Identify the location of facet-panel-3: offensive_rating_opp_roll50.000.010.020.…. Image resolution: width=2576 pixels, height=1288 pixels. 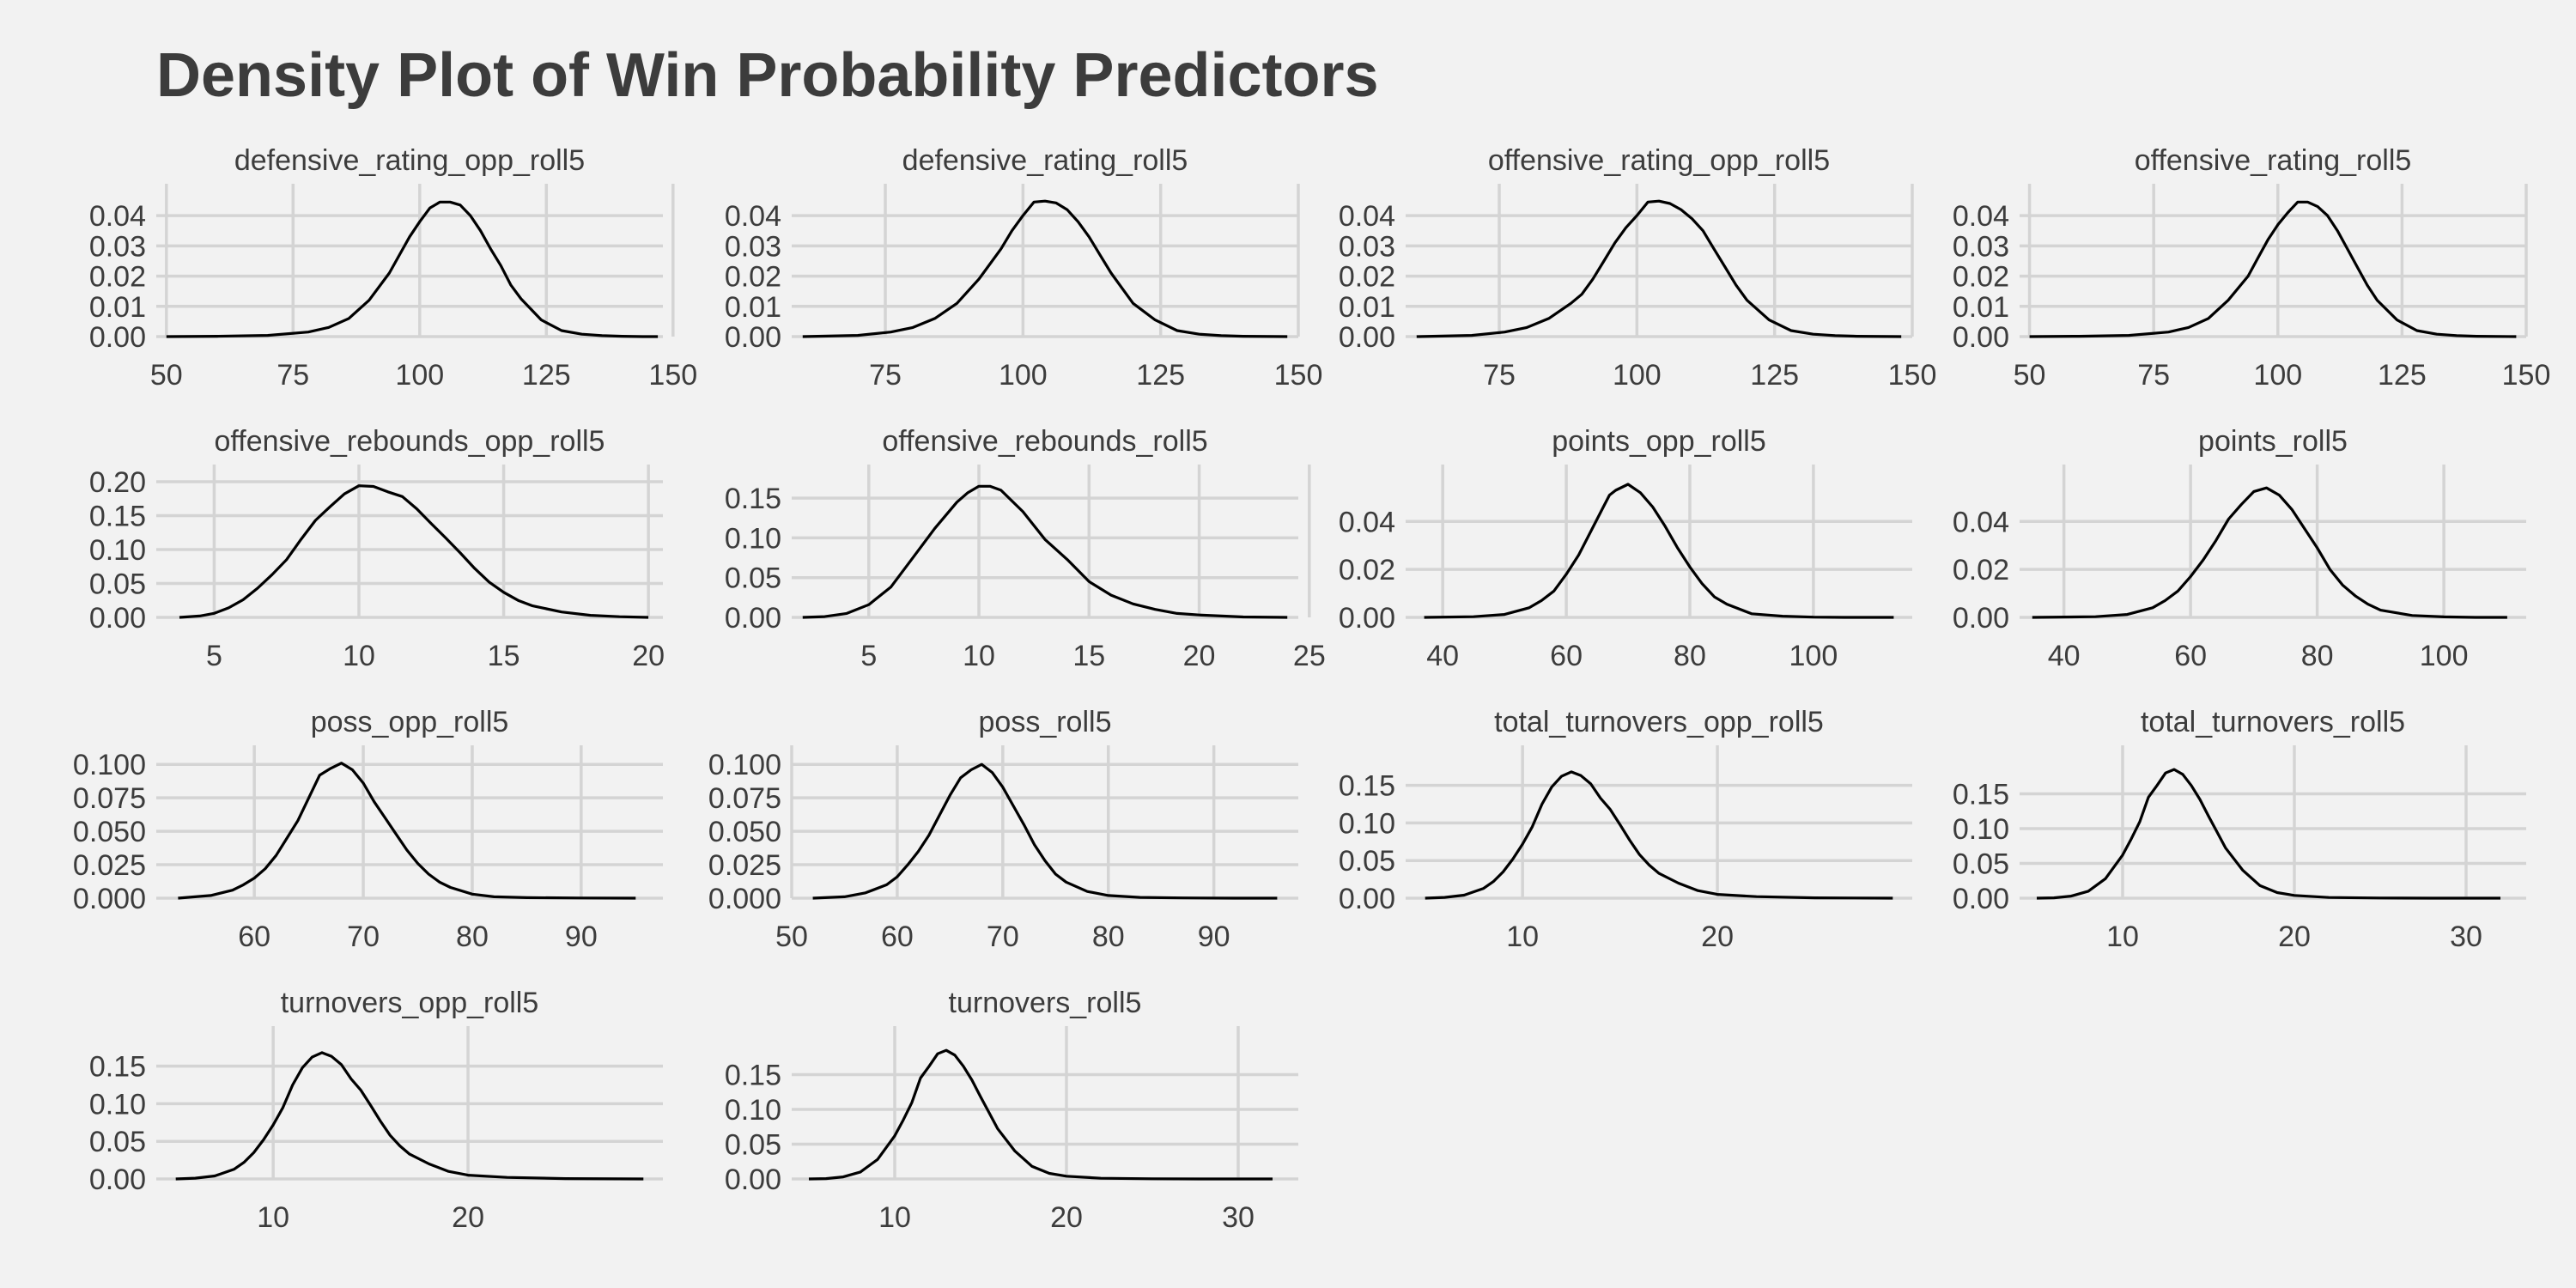
(1638, 268).